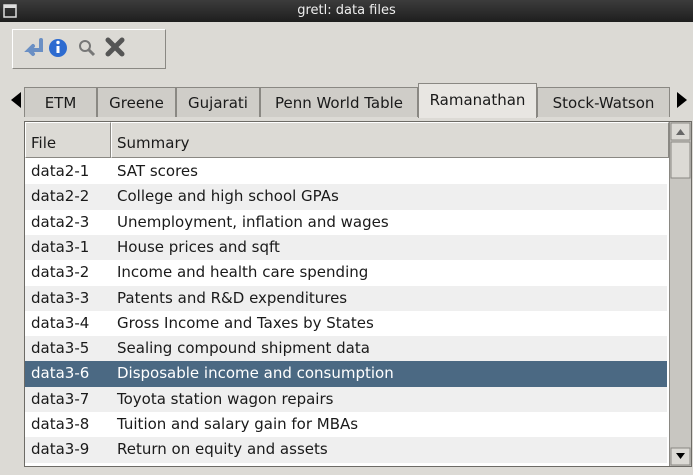 The image size is (693, 475). Describe the element at coordinates (60, 322) in the screenshot. I see `file-name: data3-4` at that location.